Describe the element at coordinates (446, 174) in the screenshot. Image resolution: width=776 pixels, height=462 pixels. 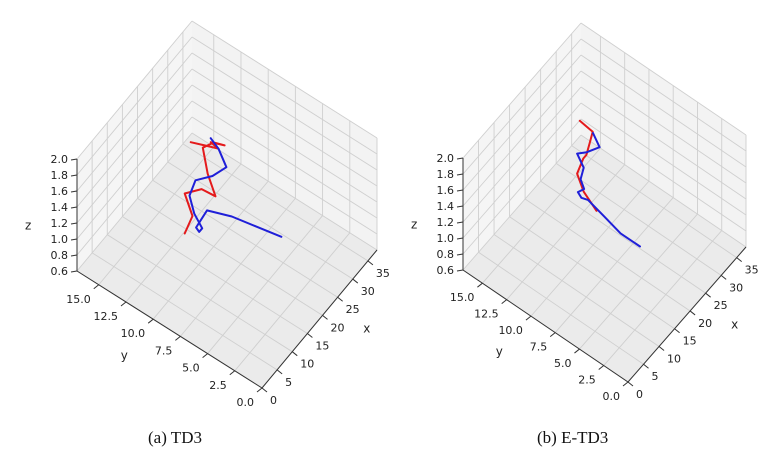
I see `z-tick-label: 1.8` at that location.